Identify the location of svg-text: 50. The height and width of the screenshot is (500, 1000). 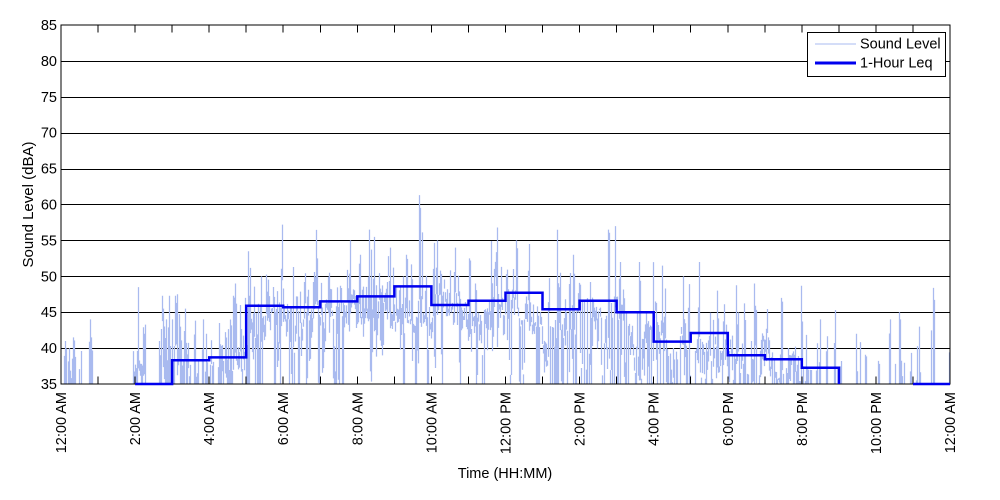
(49, 277).